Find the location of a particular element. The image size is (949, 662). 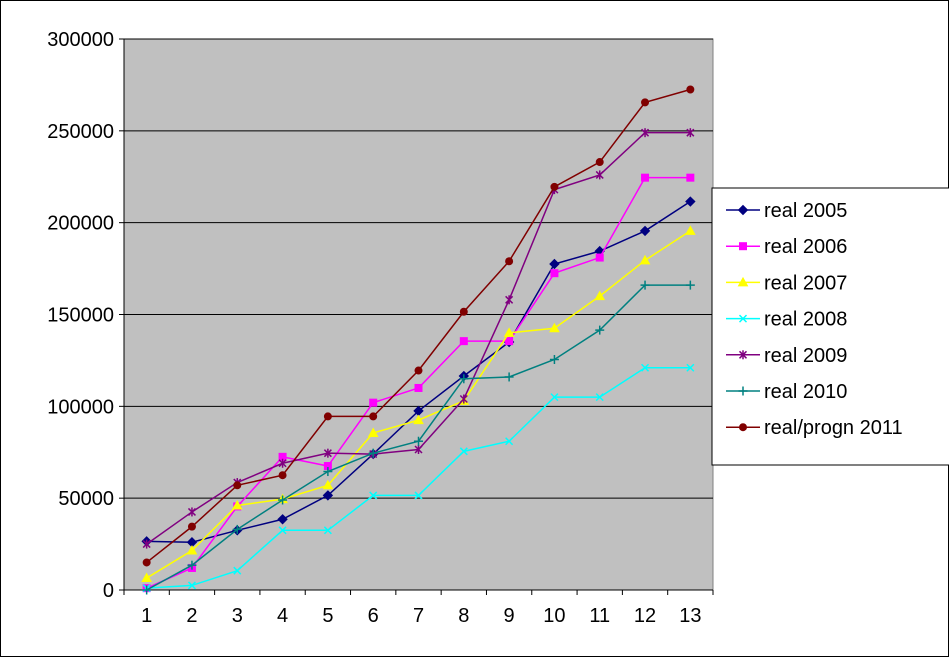

y-tick-label: 0 is located at coordinates (108, 591).